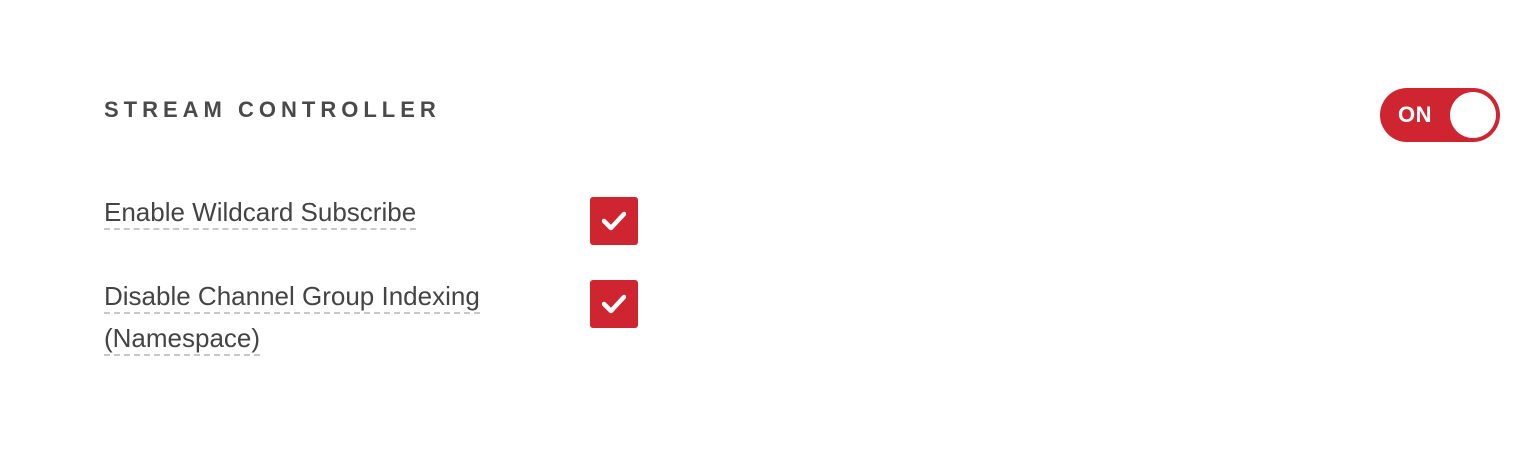 This screenshot has height=466, width=1524. Describe the element at coordinates (1415, 114) in the screenshot. I see `toggle-state-label: ON` at that location.